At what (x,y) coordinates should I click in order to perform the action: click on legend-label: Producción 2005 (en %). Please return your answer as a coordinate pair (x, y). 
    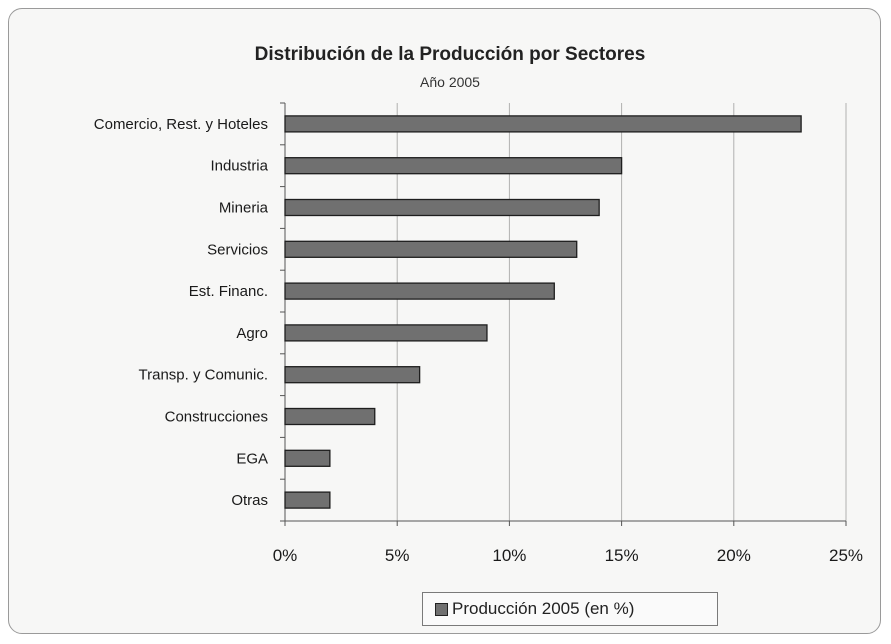
    Looking at the image, I should click on (543, 608).